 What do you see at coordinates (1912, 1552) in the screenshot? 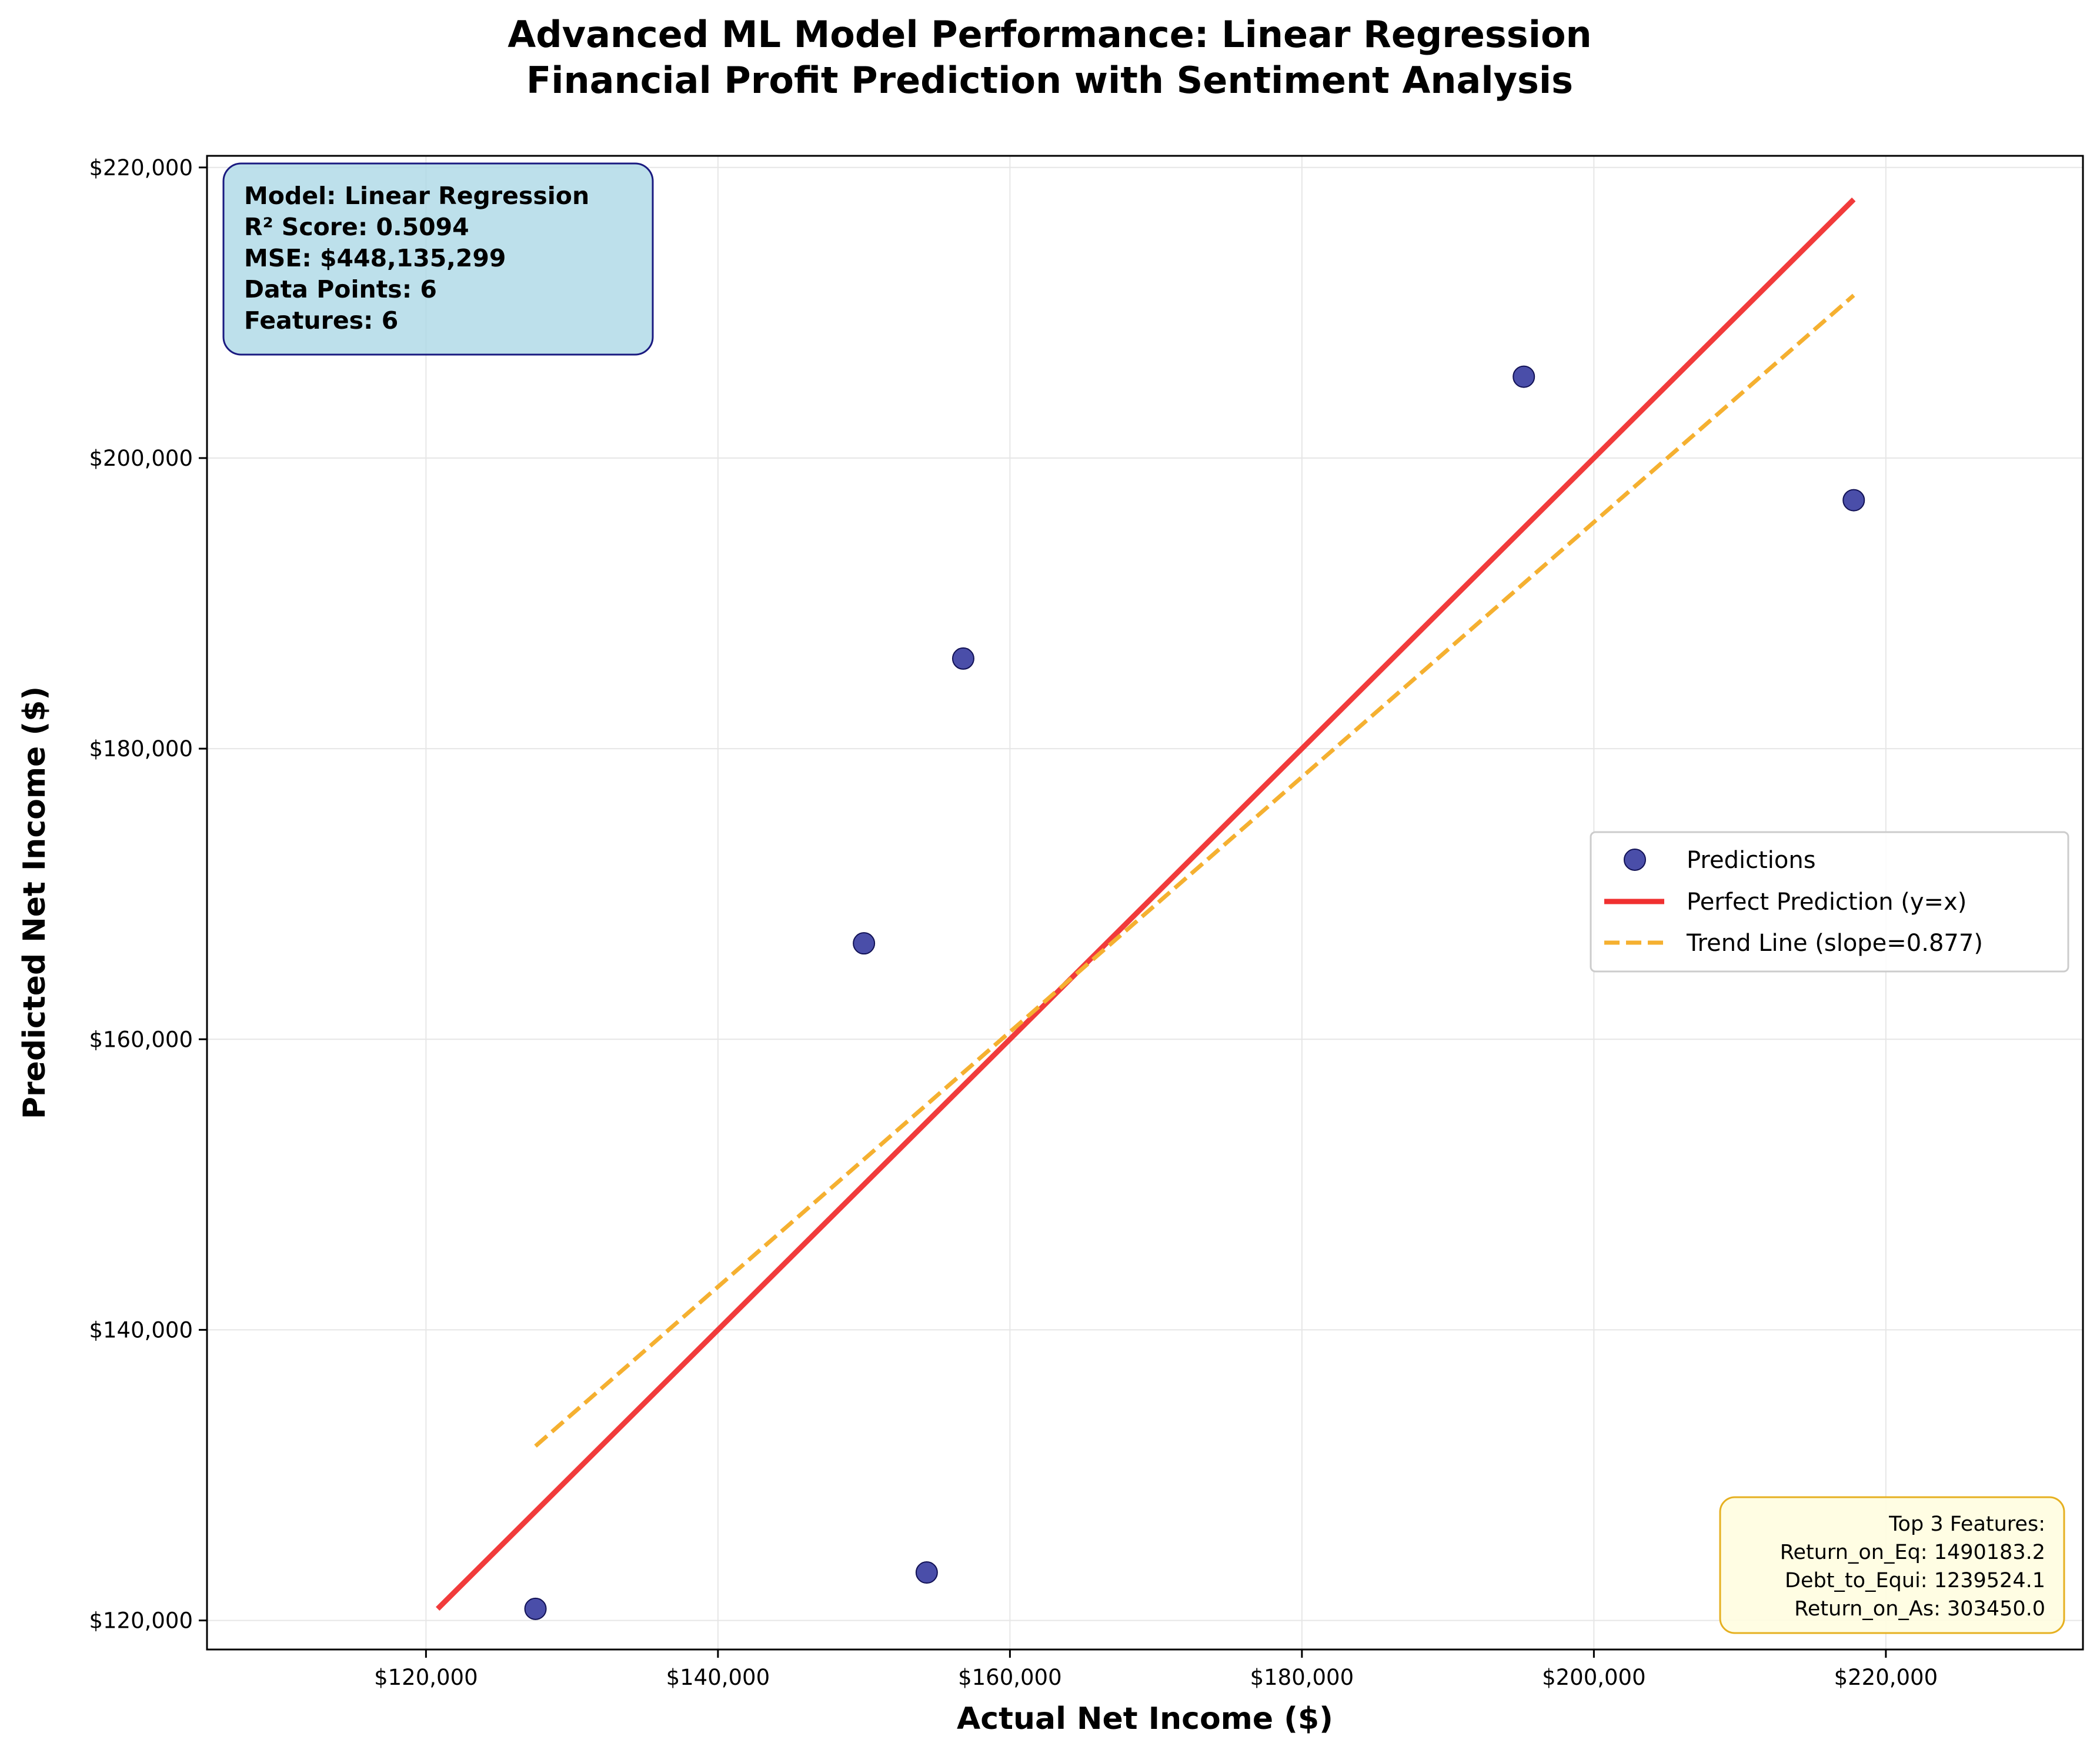
I see `features-line: Return_on_Eq: 1490183.2` at bounding box center [1912, 1552].